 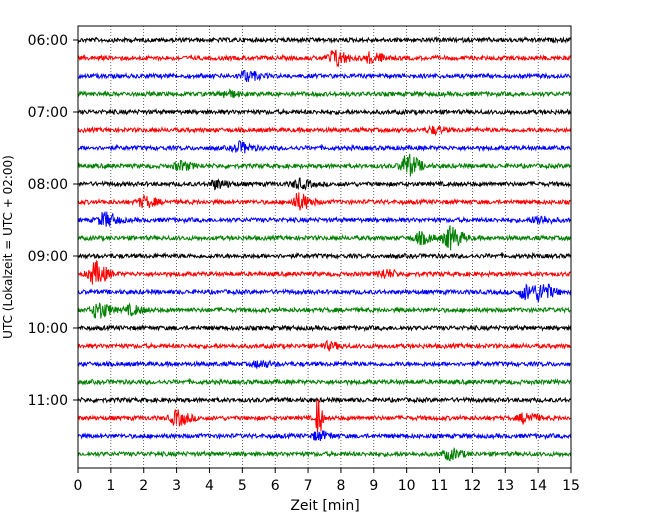 What do you see at coordinates (48, 41) in the screenshot?
I see `y-tick-label: 06:00` at bounding box center [48, 41].